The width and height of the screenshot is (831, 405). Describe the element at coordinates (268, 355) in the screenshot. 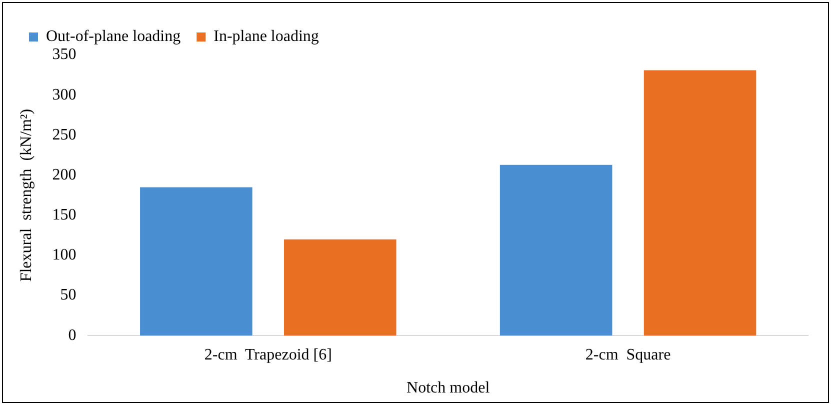

I see `x-tick-label: 2-cm Trapezoid [6]` at that location.